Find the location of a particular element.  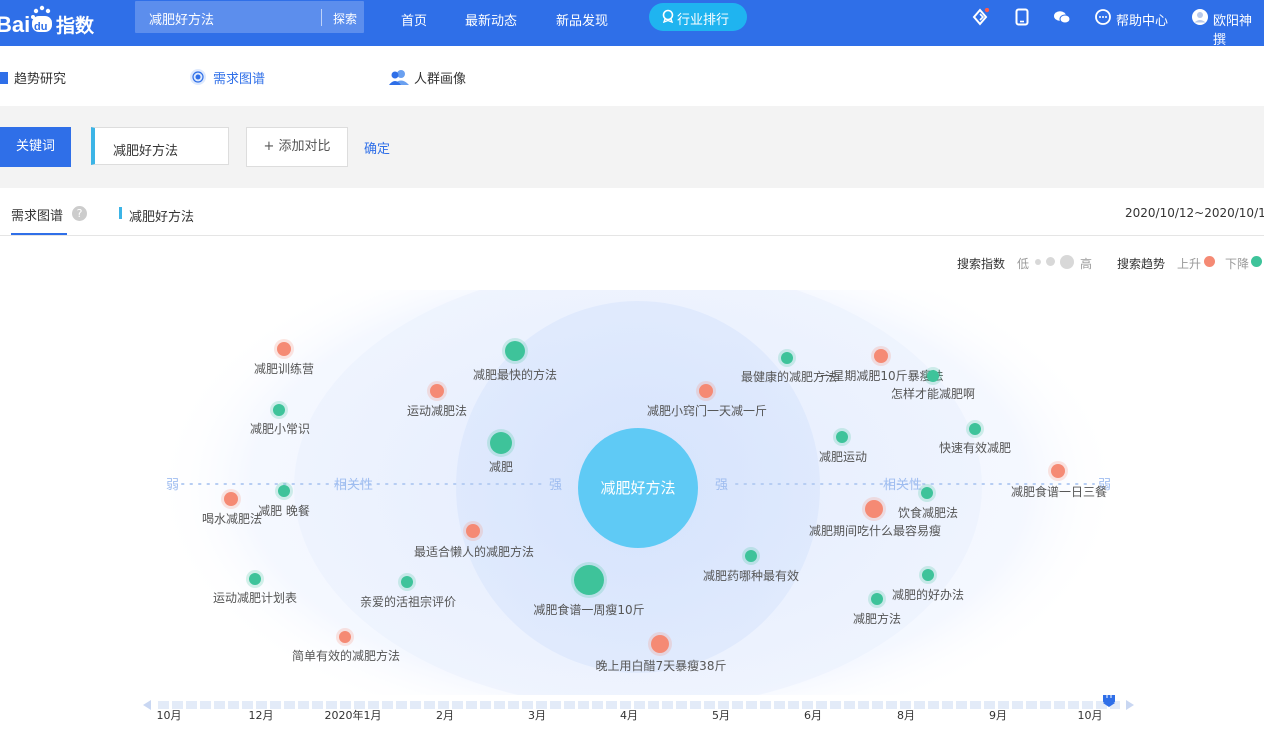

node-label: 运动减肥计划表 is located at coordinates (255, 598).